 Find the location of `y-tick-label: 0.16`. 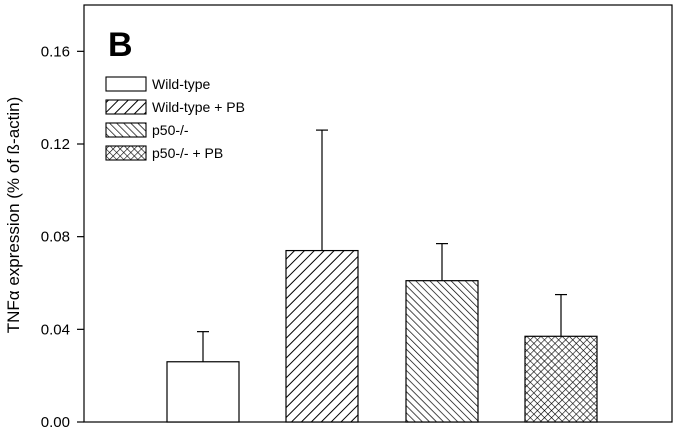

y-tick-label: 0.16 is located at coordinates (55, 51).